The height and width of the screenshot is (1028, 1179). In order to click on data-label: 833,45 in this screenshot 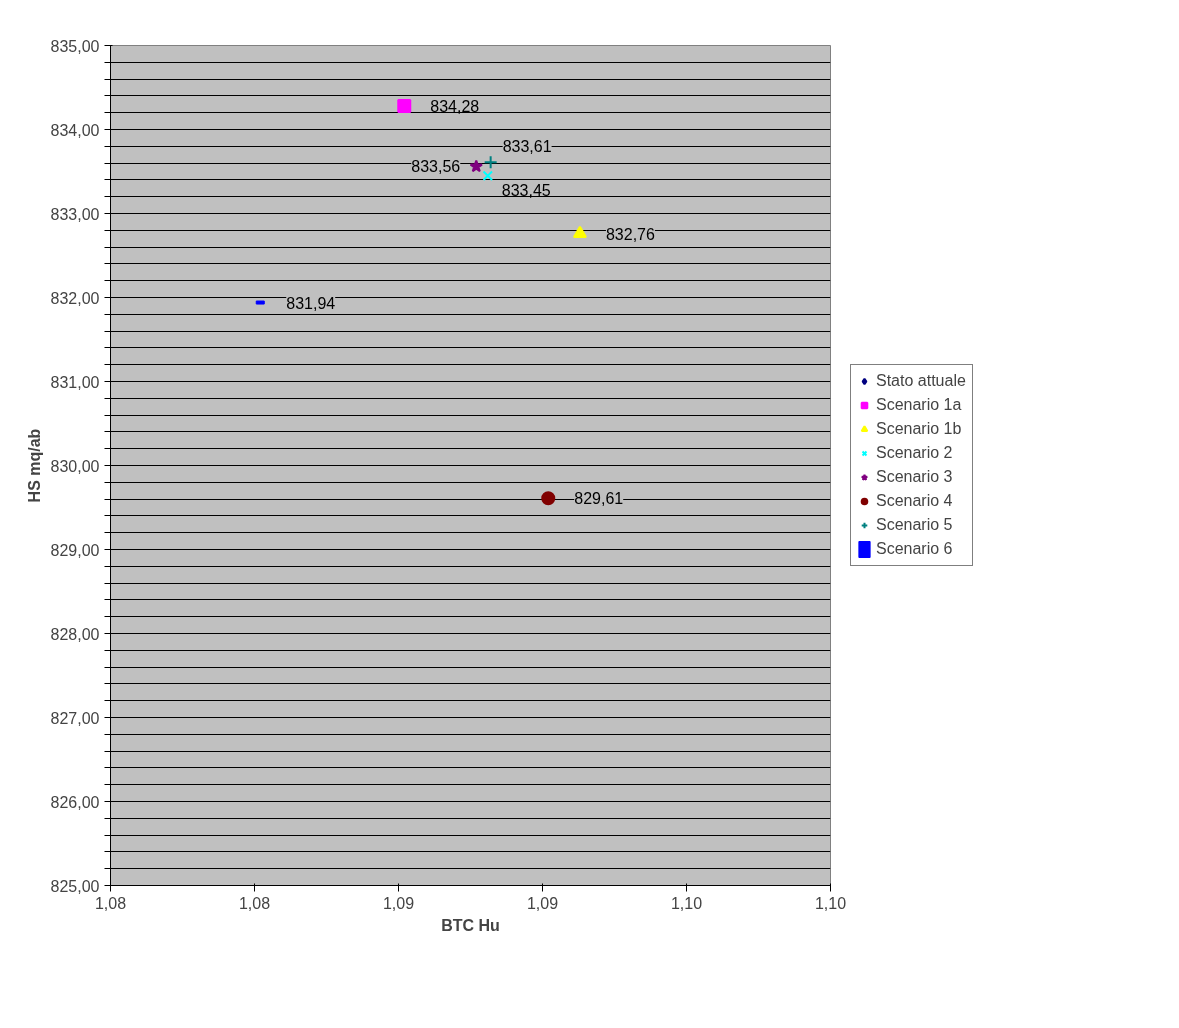, I will do `click(526, 190)`.